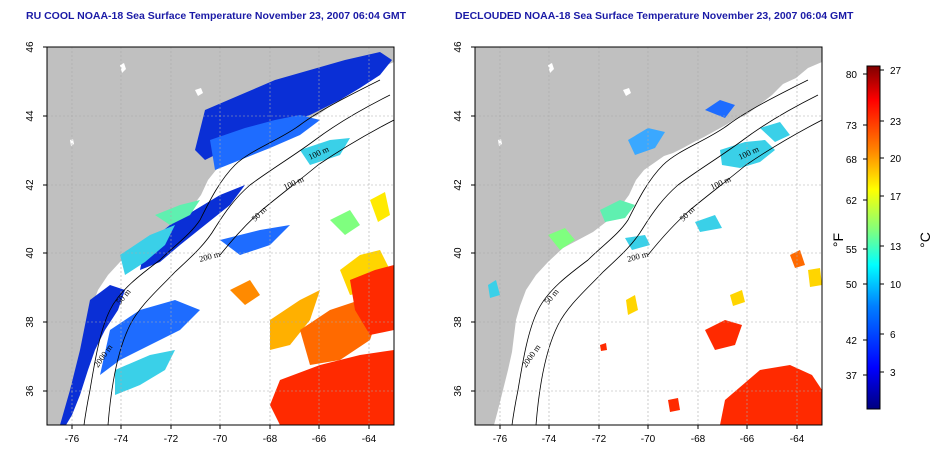  What do you see at coordinates (896, 159) in the screenshot?
I see `colorbar-c-tick: 20` at bounding box center [896, 159].